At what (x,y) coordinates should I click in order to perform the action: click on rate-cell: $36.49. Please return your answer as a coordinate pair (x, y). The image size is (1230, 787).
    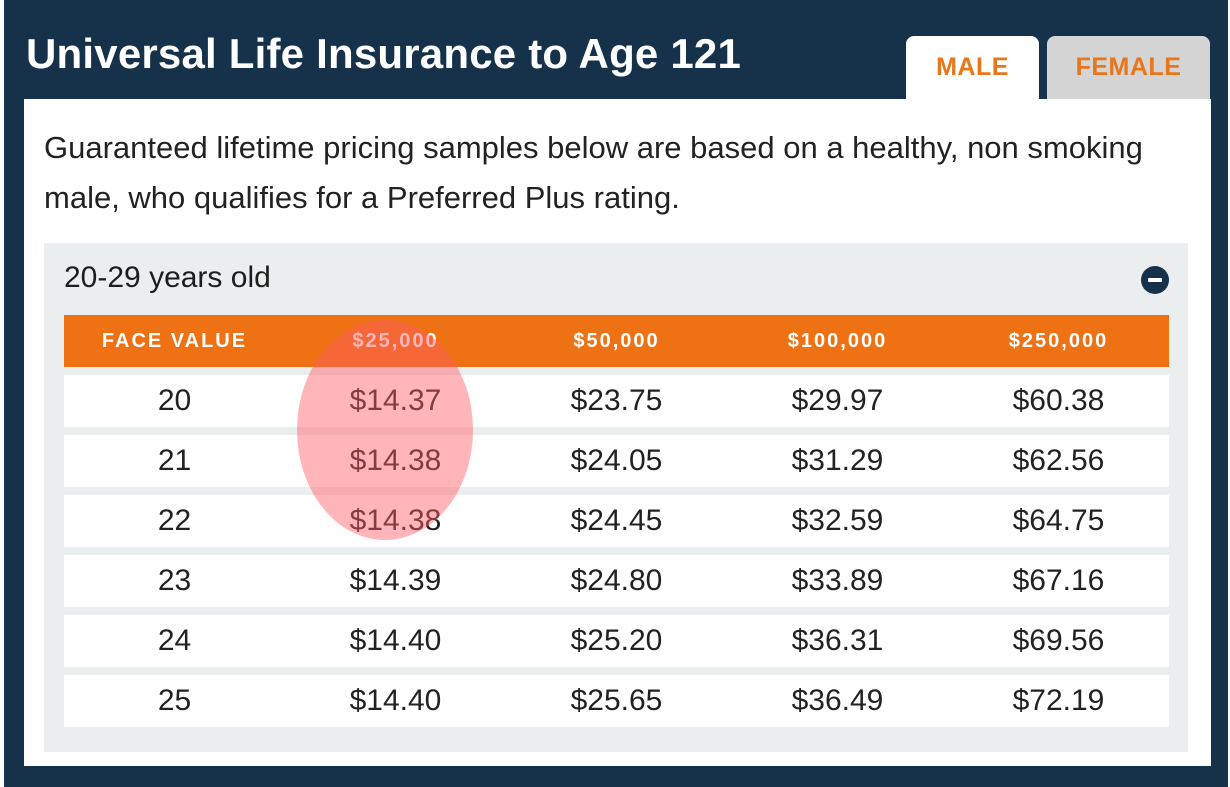
    Looking at the image, I should click on (837, 701).